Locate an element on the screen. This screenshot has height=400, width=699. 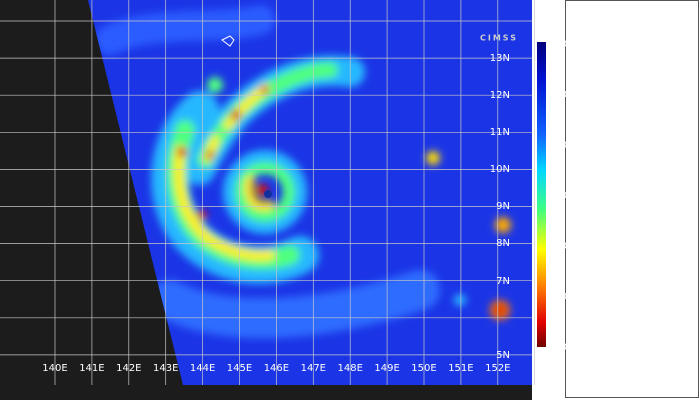
lon-label: 150E is located at coordinates (423, 368).